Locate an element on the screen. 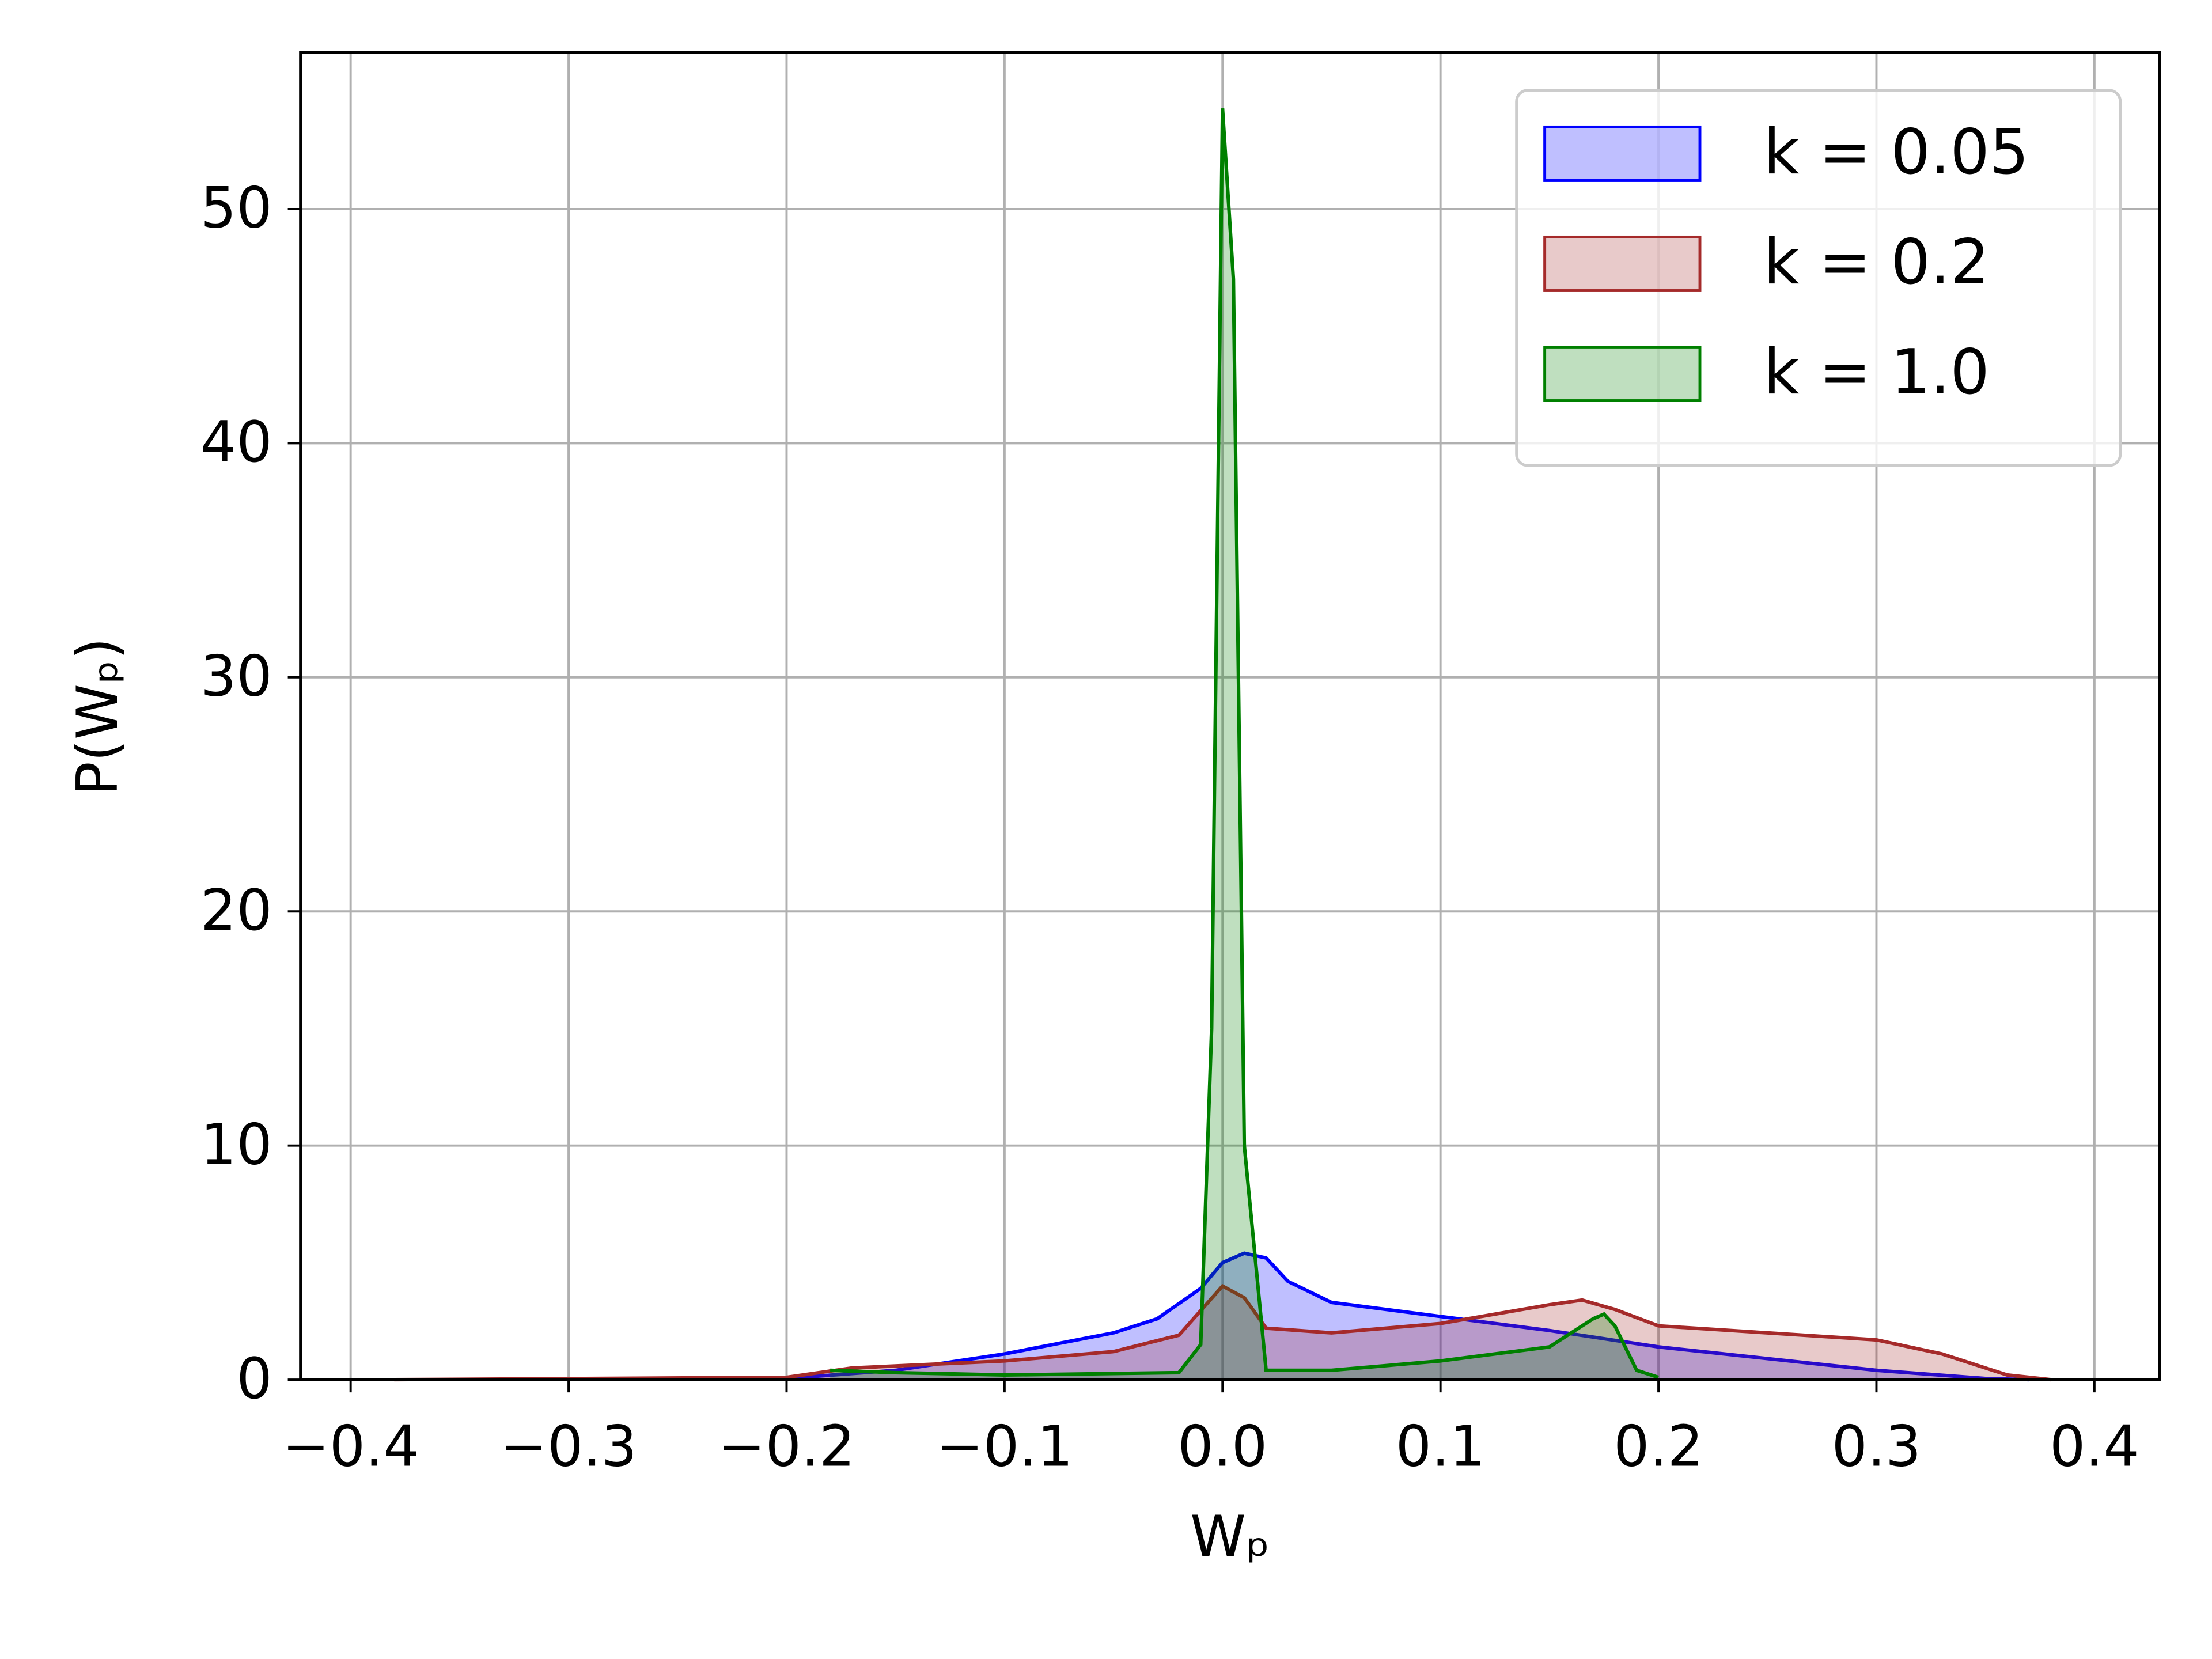 The width and height of the screenshot is (2212, 1659). x-tick-label: −0.2 is located at coordinates (786, 1446).